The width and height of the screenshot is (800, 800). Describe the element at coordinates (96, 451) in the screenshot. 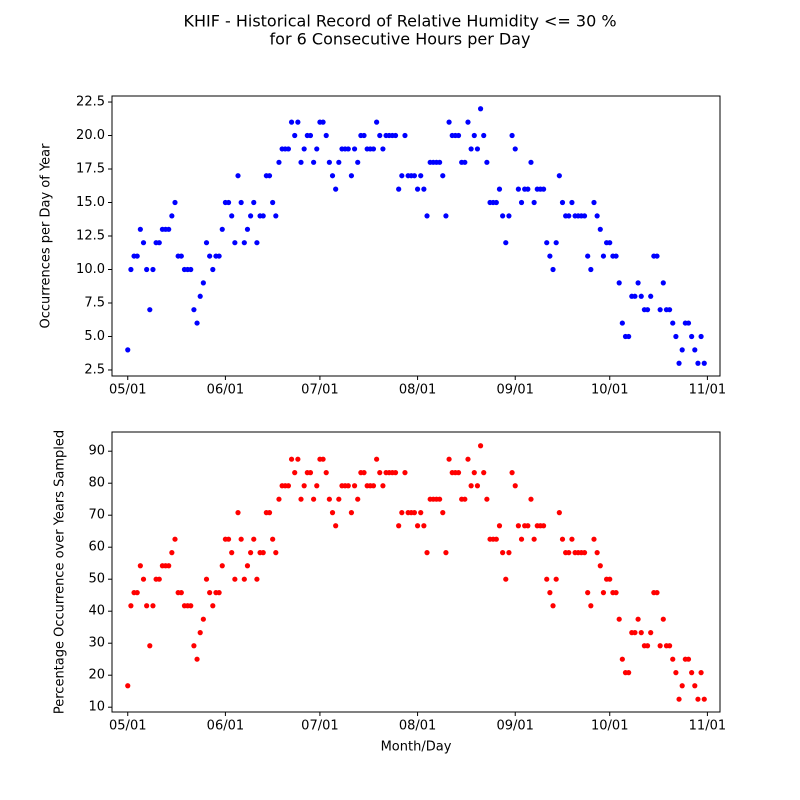

I see `y-tick-label: 90` at that location.